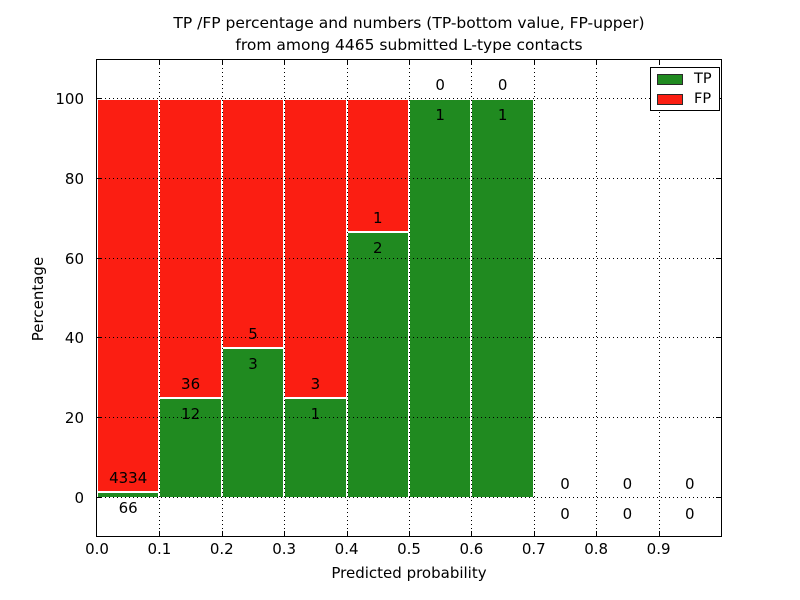  Describe the element at coordinates (74, 418) in the screenshot. I see `y-tick-label-20: 20` at that location.